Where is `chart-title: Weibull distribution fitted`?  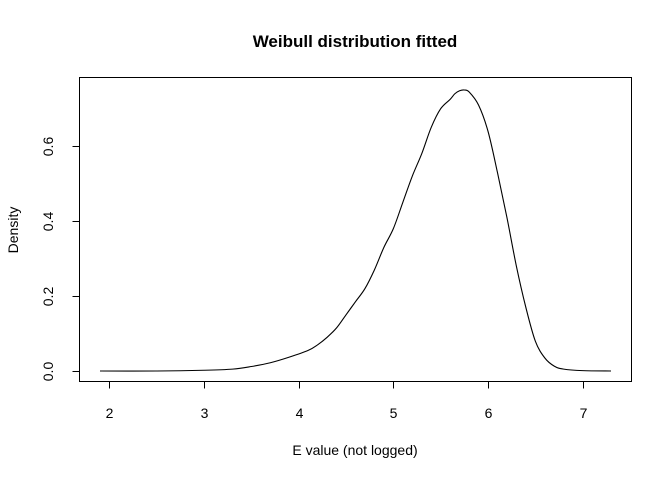 chart-title: Weibull distribution fitted is located at coordinates (355, 41).